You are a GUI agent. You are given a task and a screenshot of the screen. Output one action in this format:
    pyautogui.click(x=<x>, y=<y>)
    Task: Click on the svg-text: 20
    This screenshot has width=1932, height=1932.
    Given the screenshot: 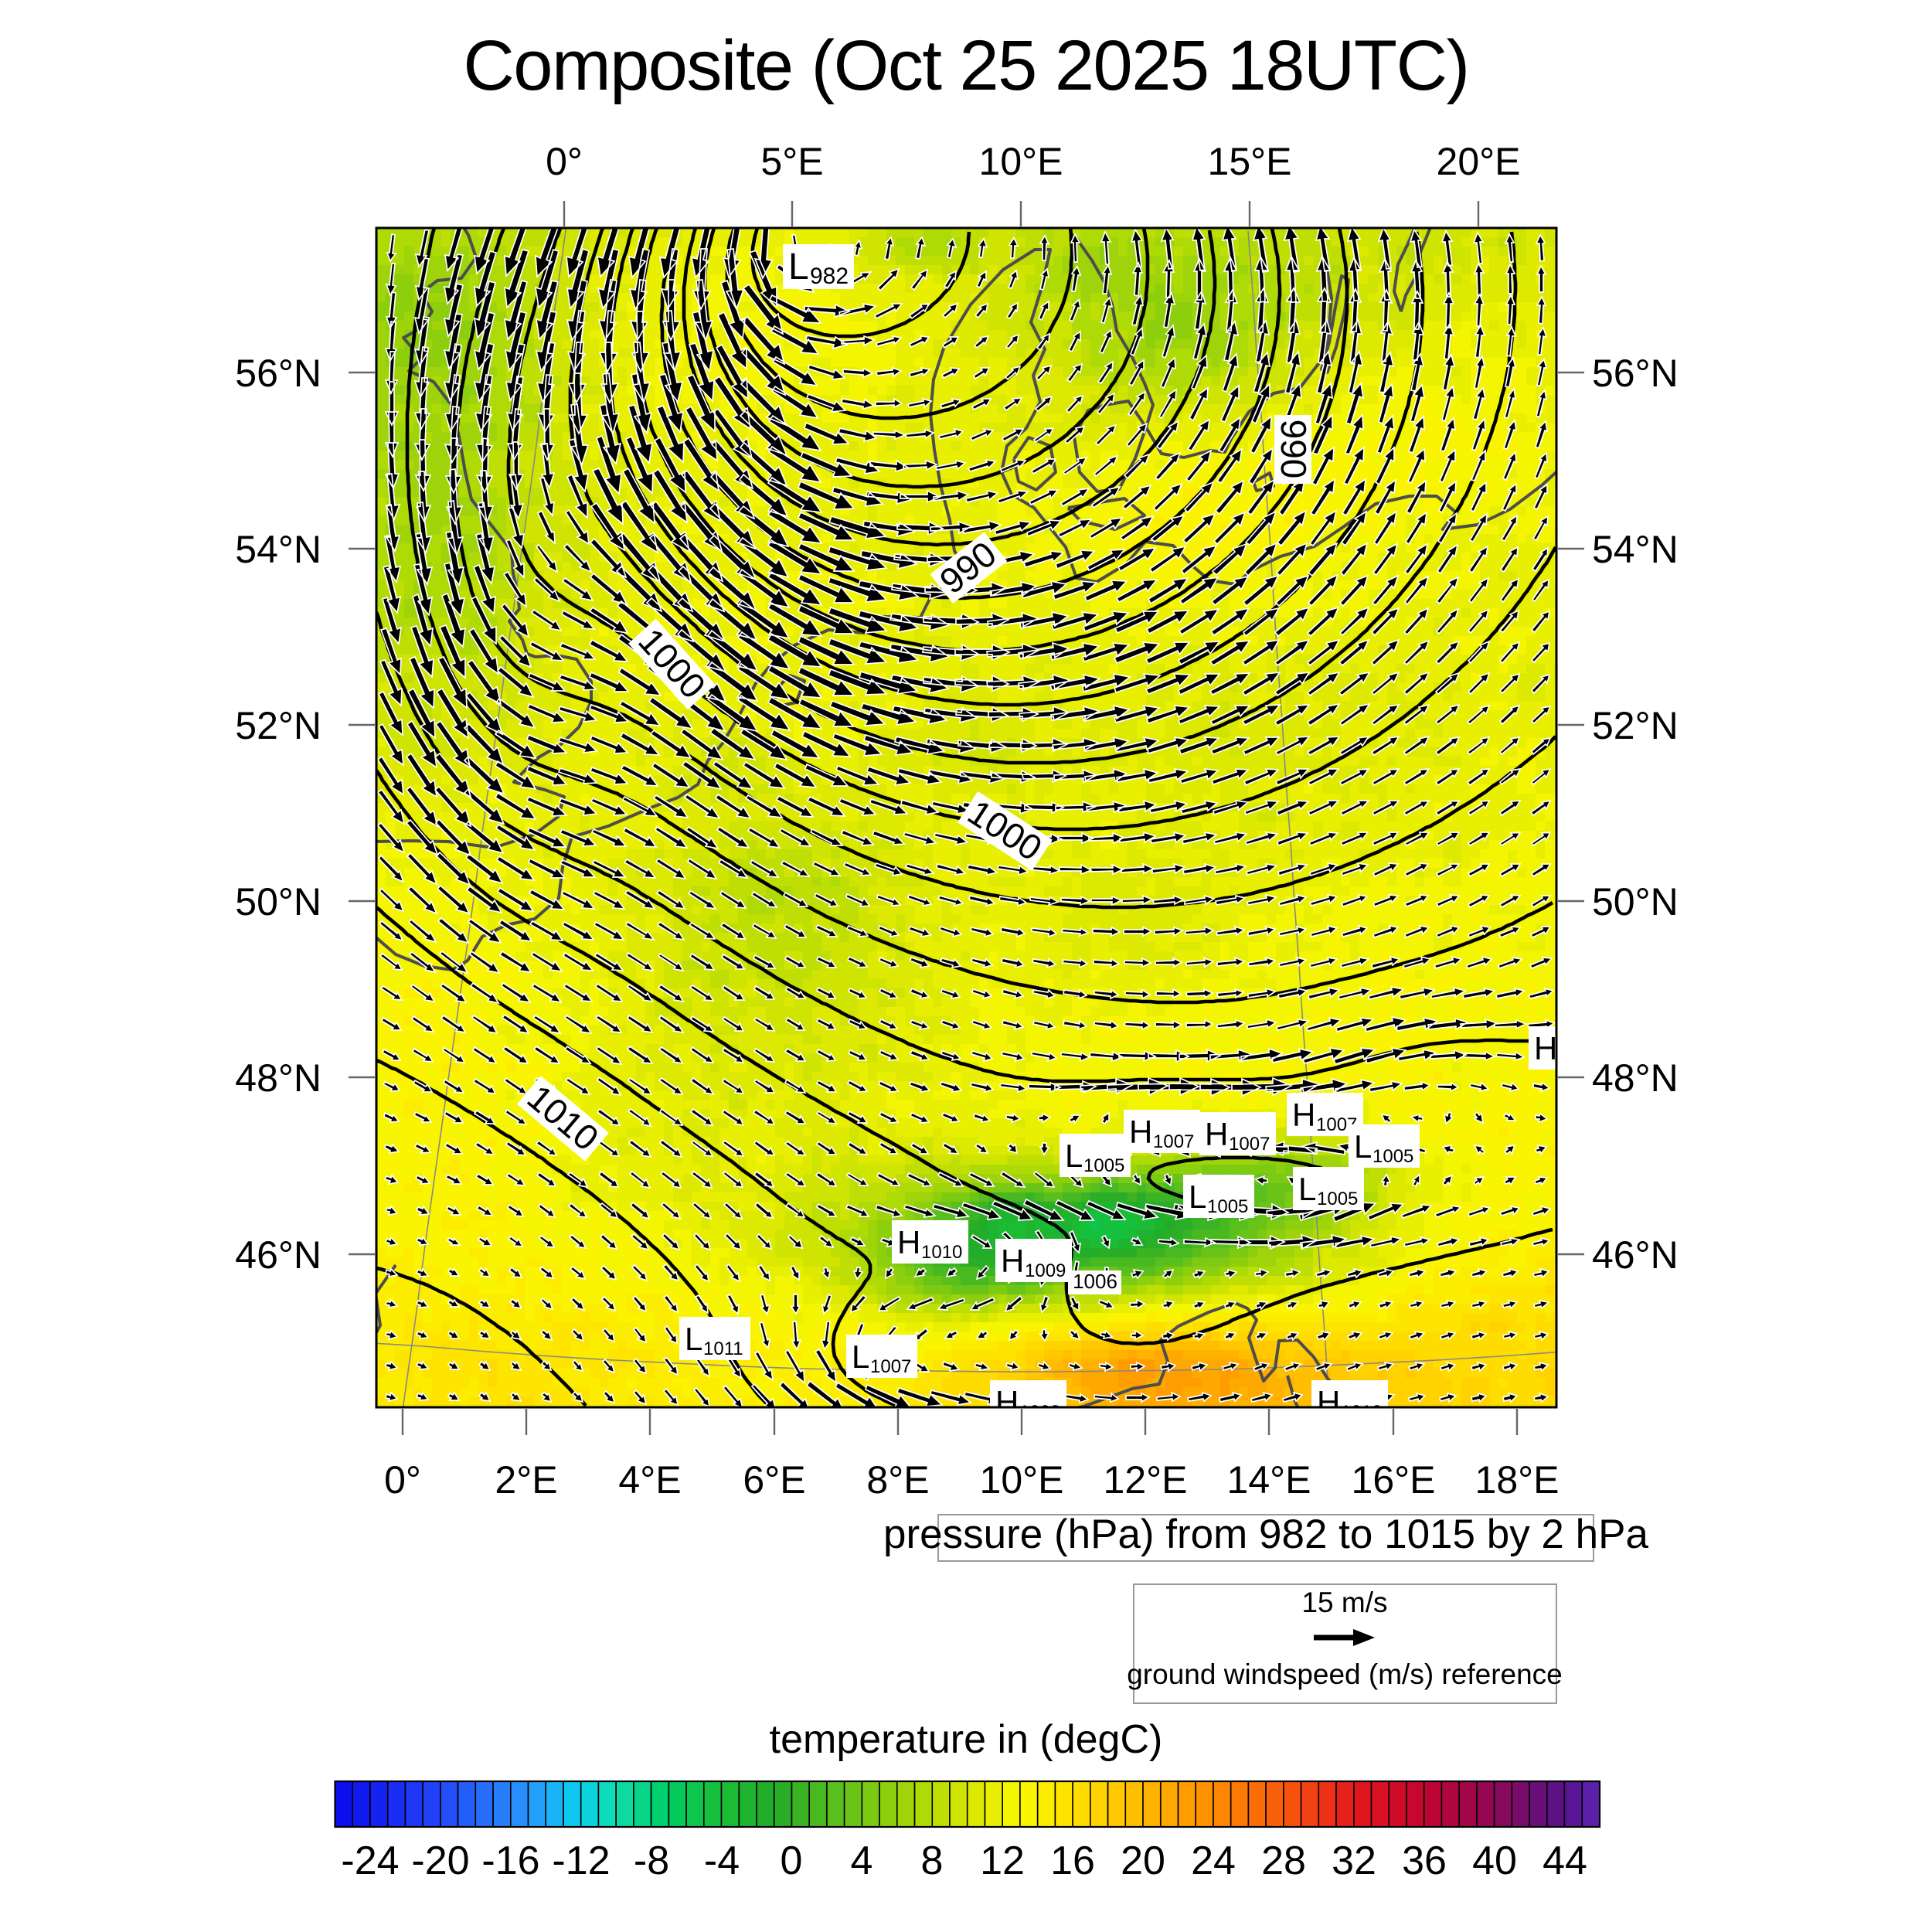 What is the action you would take?
    pyautogui.click(x=1143, y=1860)
    